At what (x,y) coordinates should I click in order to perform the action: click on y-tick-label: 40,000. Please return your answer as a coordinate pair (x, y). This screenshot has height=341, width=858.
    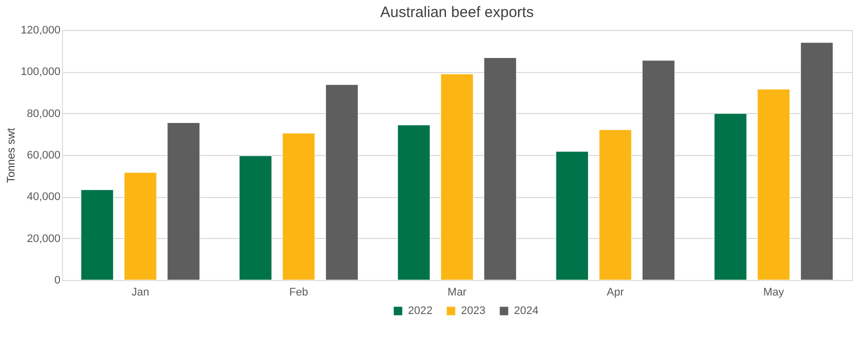
    Looking at the image, I should click on (43, 197).